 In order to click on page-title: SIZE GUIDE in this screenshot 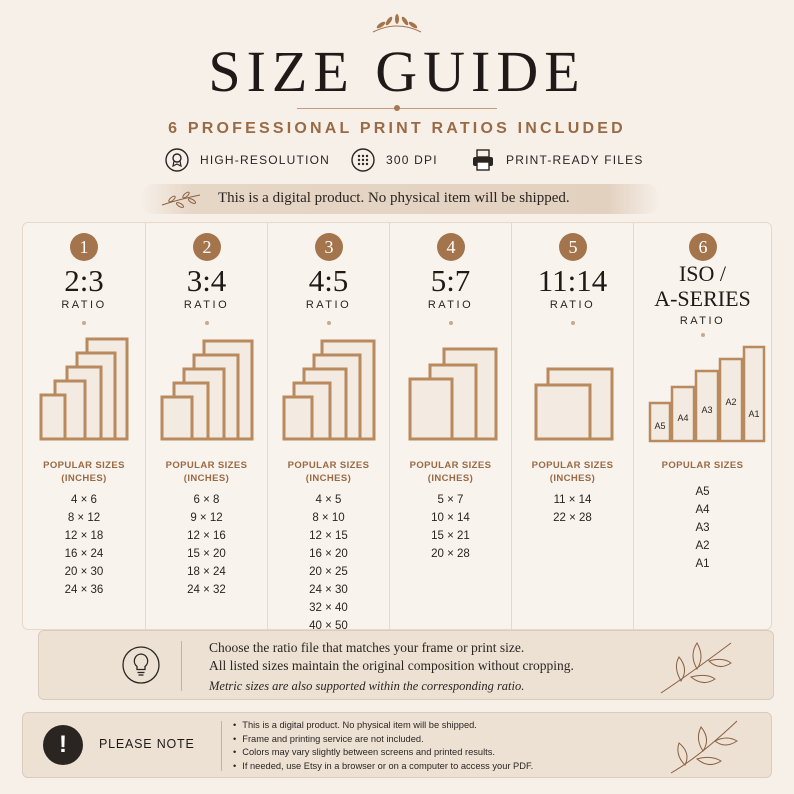, I will do `click(397, 71)`.